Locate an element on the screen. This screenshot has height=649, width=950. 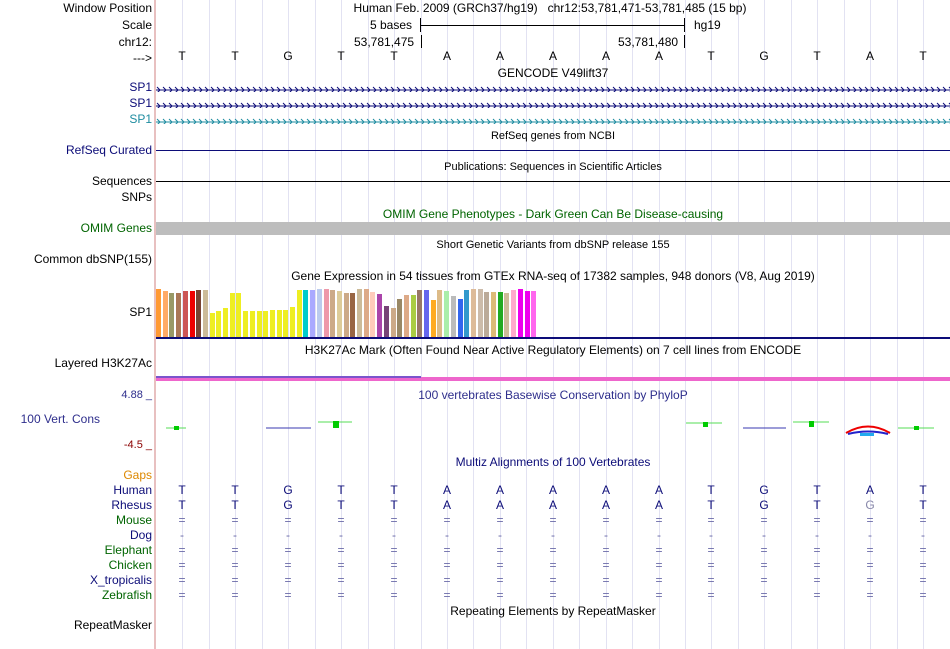
species-label-x_tropicalis: X_tropicalis is located at coordinates (120, 580).